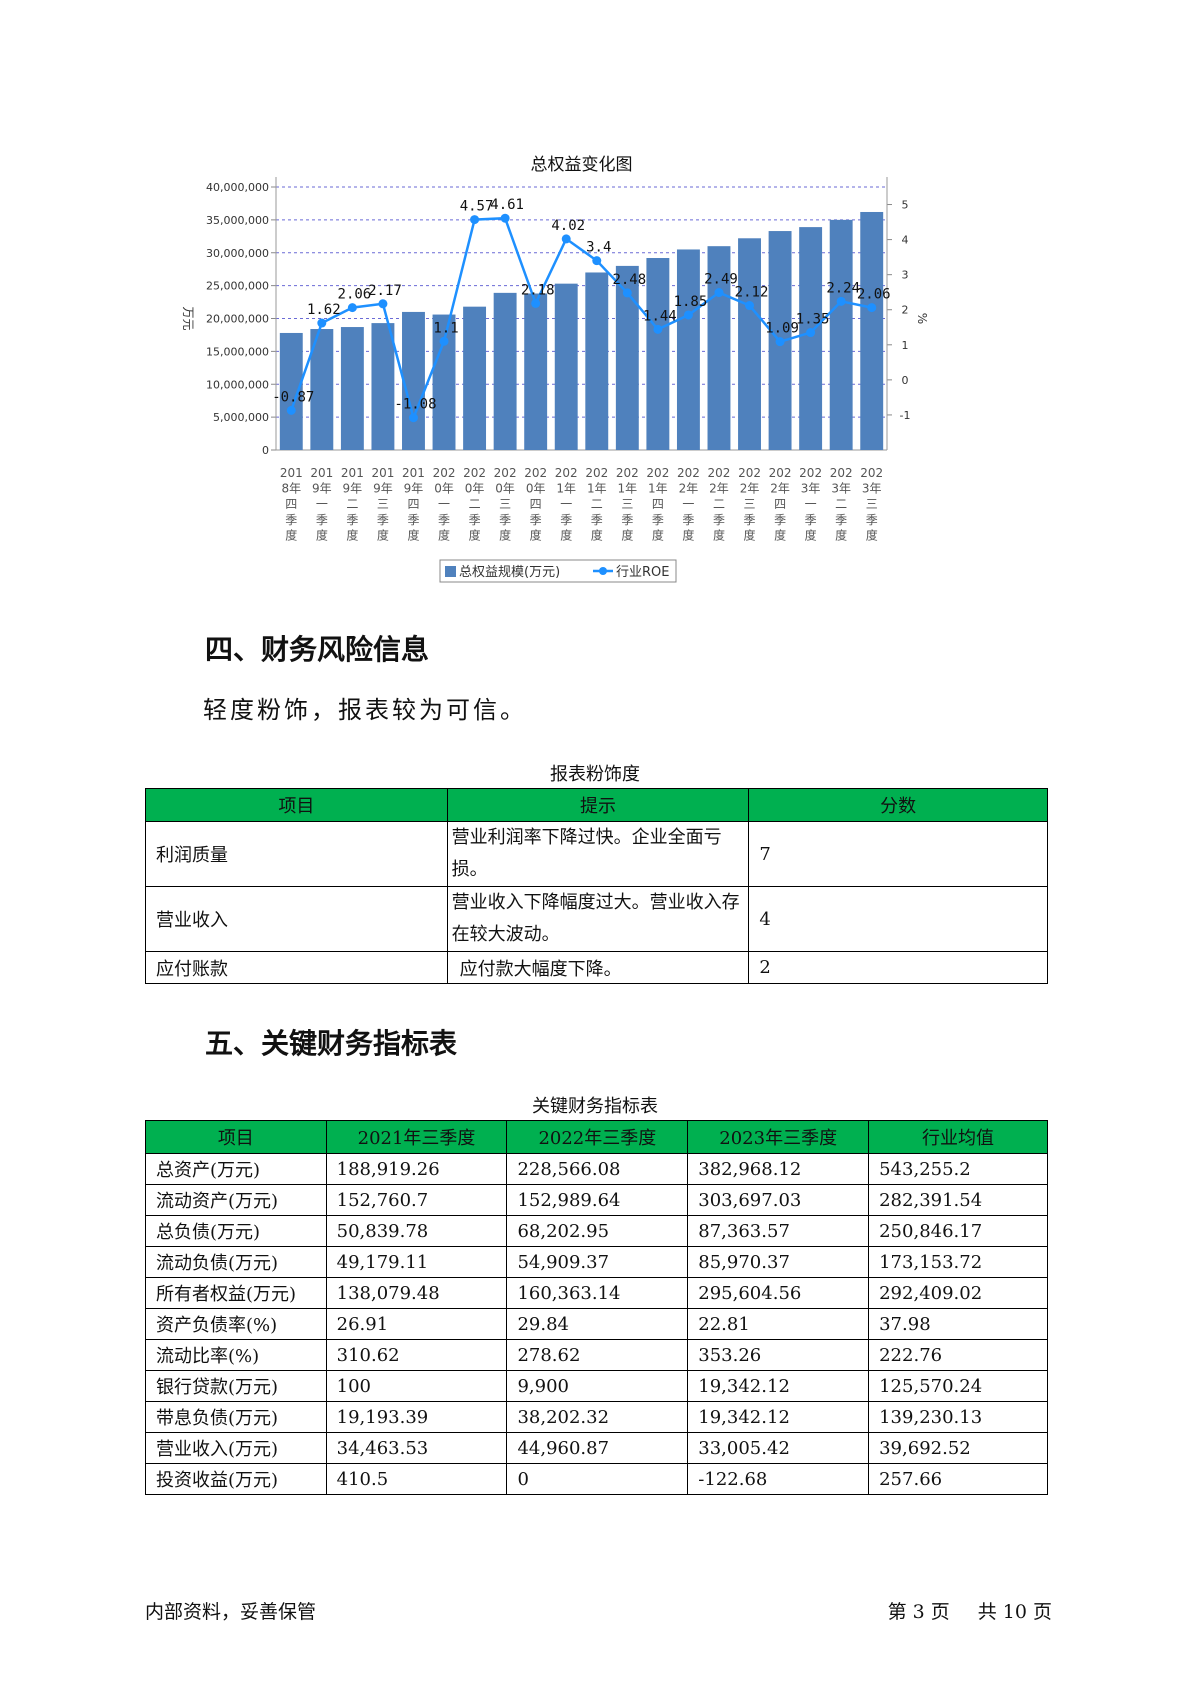  What do you see at coordinates (721, 280) in the screenshot?
I see `roe-data-label: 2.49` at bounding box center [721, 280].